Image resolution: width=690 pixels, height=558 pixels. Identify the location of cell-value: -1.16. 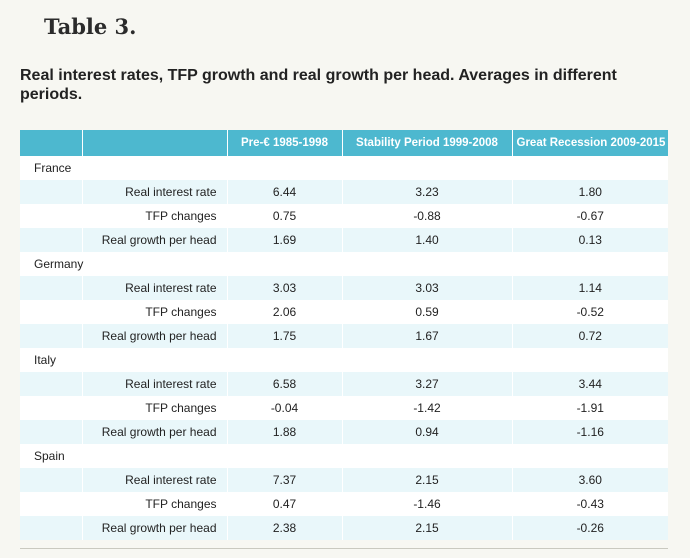
(589, 432).